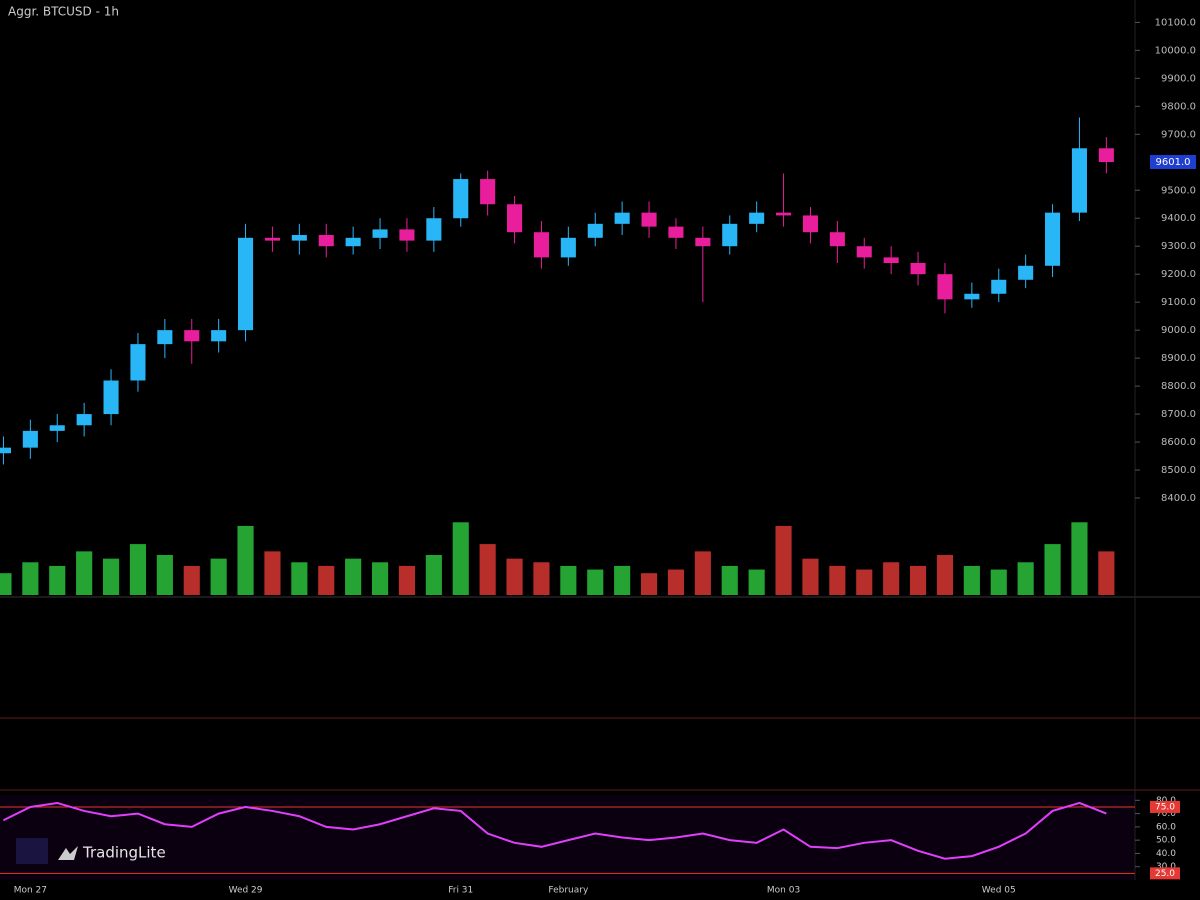  I want to click on y-tick-label: 40.0, so click(1166, 854).